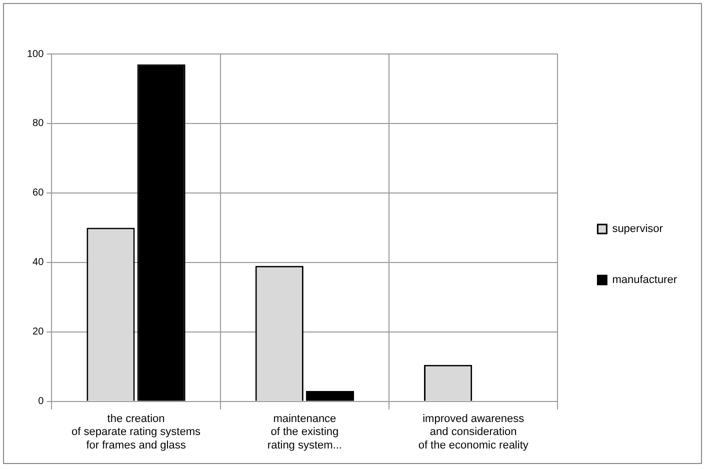  Describe the element at coordinates (638, 229) in the screenshot. I see `legend-label: supervisor` at that location.